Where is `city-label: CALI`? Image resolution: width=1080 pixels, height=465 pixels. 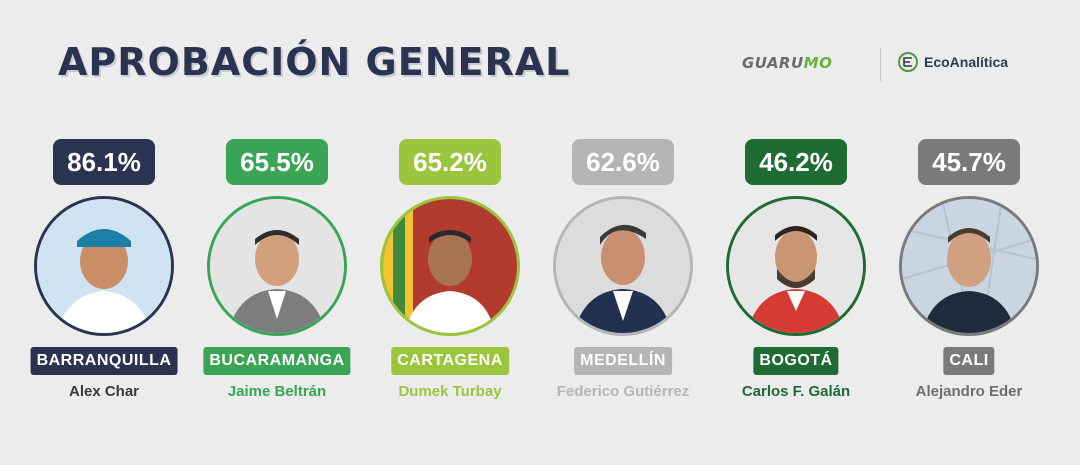
city-label: CALI is located at coordinates (969, 361).